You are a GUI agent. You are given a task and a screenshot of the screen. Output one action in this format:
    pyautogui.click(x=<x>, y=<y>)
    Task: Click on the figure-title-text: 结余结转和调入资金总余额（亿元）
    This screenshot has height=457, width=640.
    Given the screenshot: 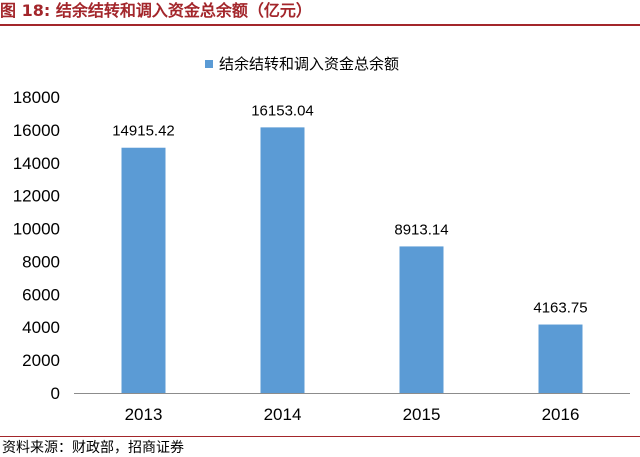 What is the action you would take?
    pyautogui.click(x=183, y=10)
    